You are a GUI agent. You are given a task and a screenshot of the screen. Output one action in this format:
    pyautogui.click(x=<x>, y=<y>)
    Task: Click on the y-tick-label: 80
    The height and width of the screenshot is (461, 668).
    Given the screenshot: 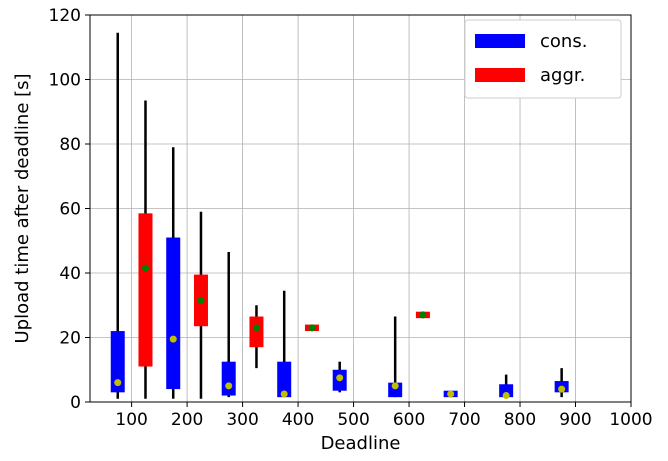 What is the action you would take?
    pyautogui.click(x=70, y=145)
    